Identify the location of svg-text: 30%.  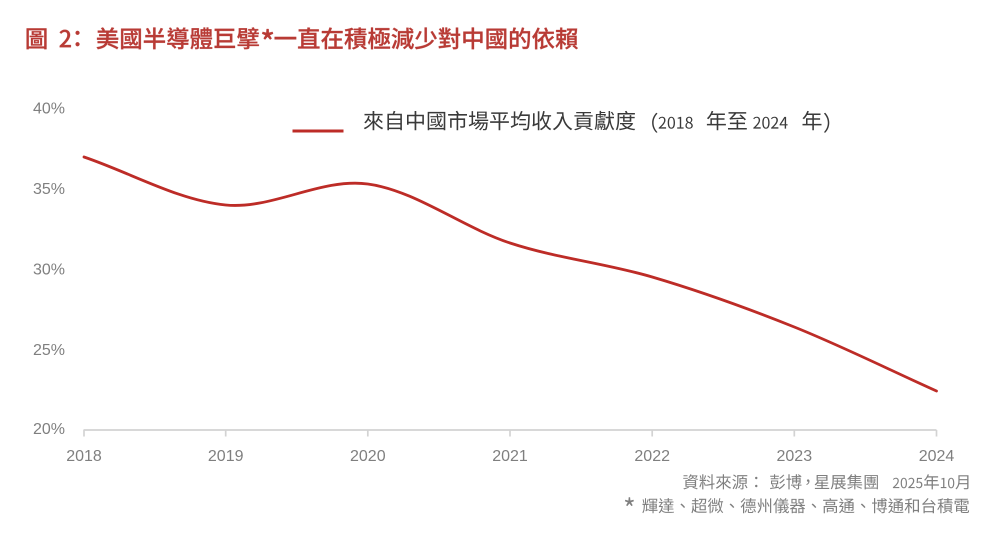
(49, 270).